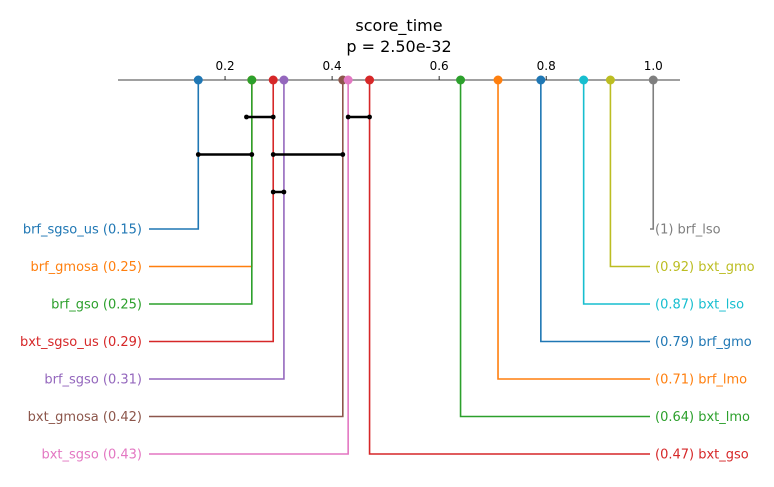 This screenshot has width=774, height=487. I want to click on connector-brf_sgso_us, so click(174, 155).